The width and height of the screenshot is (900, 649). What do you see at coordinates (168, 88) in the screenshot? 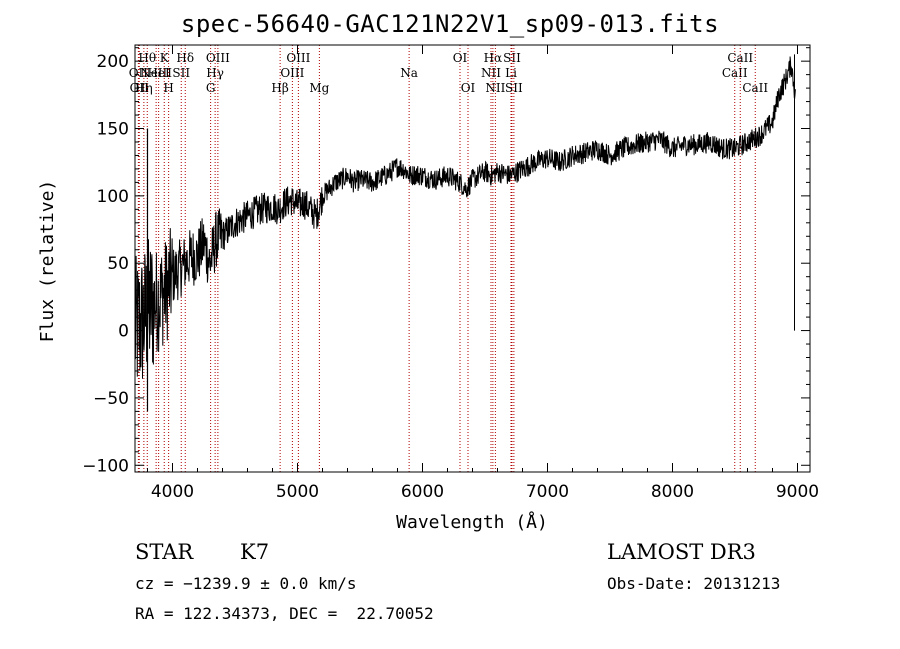
I see `line-marker-label: H` at bounding box center [168, 88].